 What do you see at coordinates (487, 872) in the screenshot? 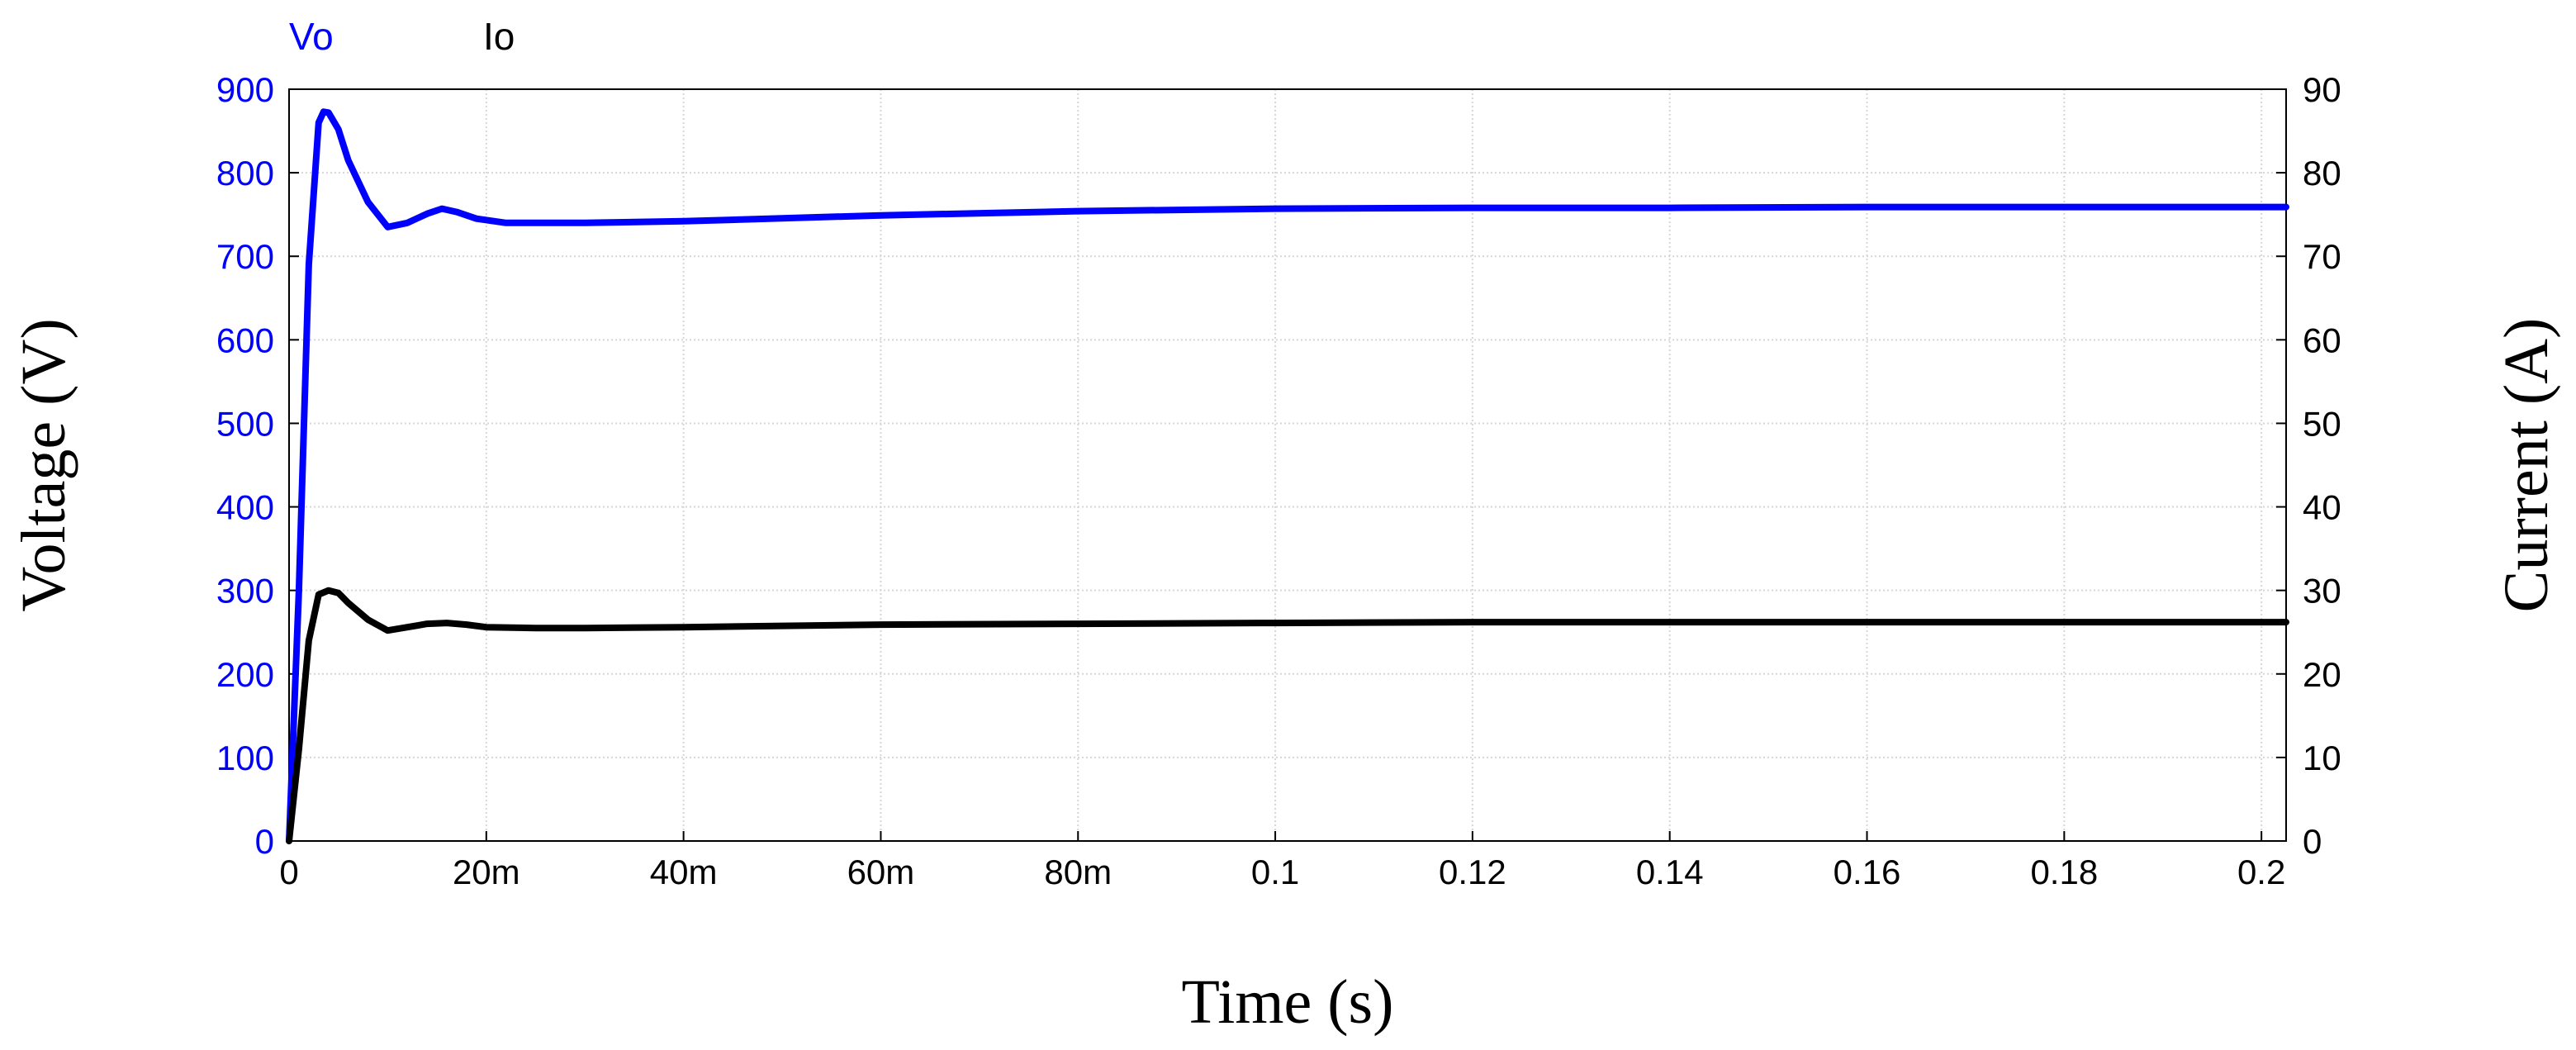
I see `x-tick-label: 20m` at bounding box center [487, 872].